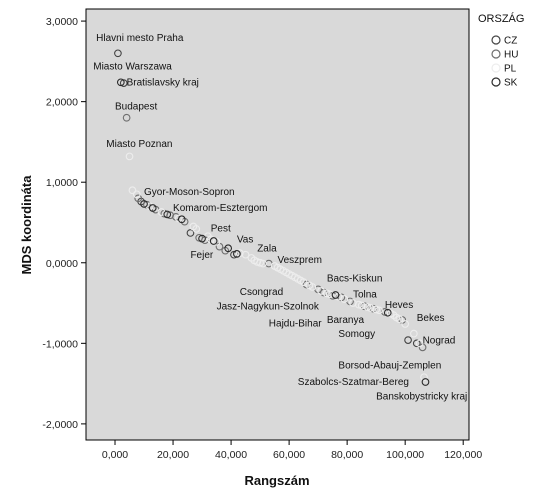 The width and height of the screenshot is (547, 499). I want to click on legend-marker-pl, so click(496, 68).